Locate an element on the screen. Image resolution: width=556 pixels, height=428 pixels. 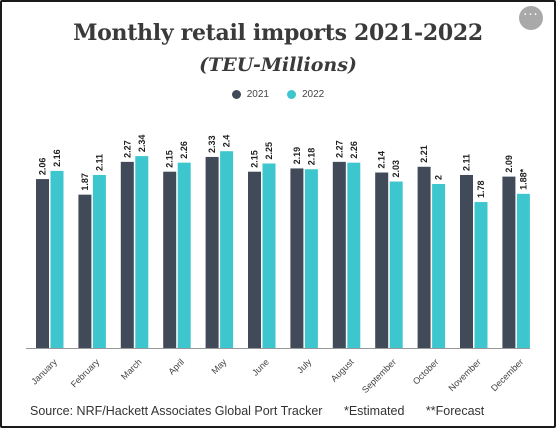
bar-2021-october is located at coordinates (424, 257).